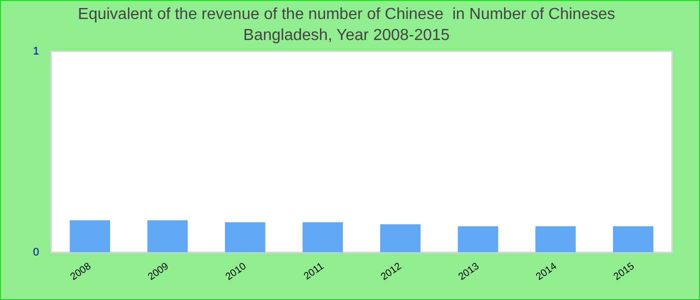 The image size is (700, 300). What do you see at coordinates (347, 15) in the screenshot?
I see `chart-title: Equivalent of the revenue of the number of Chinese in Number of Chineses` at bounding box center [347, 15].